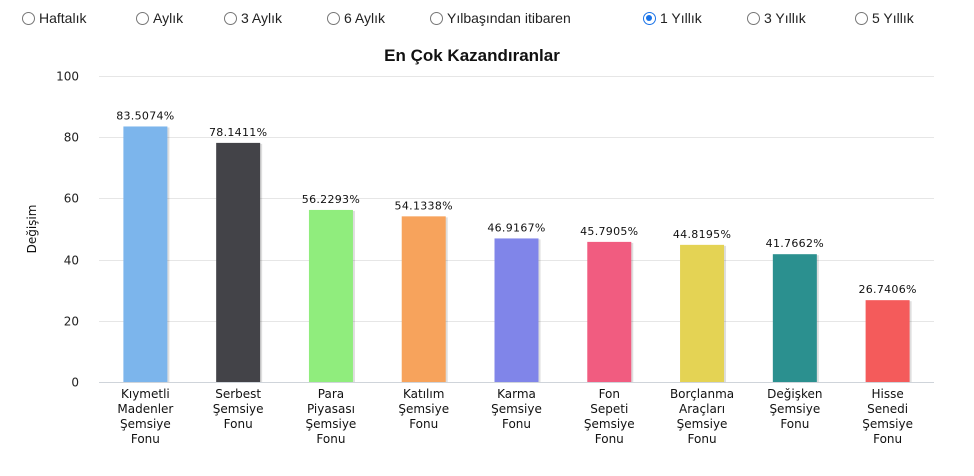  Describe the element at coordinates (423, 409) in the screenshot. I see `x-tick-label: Katılım Şemsiye Fonu` at that location.